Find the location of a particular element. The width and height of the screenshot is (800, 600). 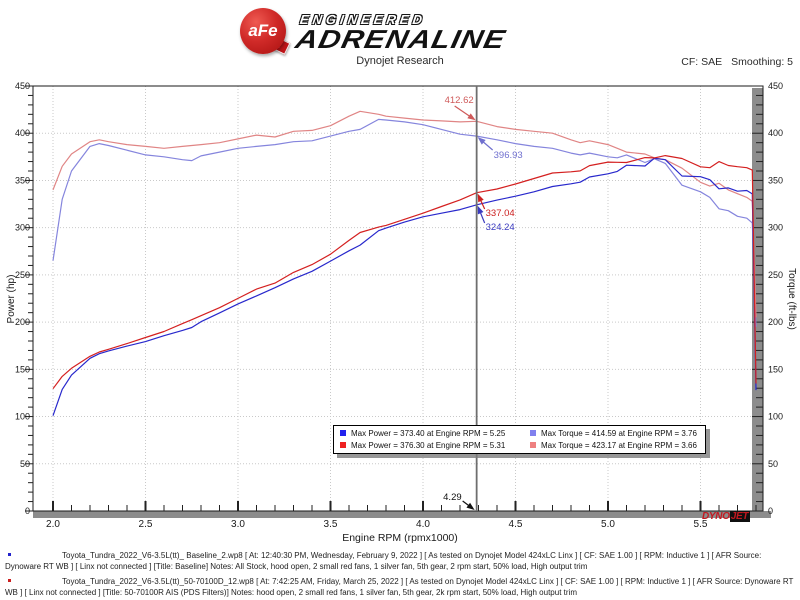

legend-item: Max Torque = 414.59 at Engine RPM = 3.76 is located at coordinates (613, 433).